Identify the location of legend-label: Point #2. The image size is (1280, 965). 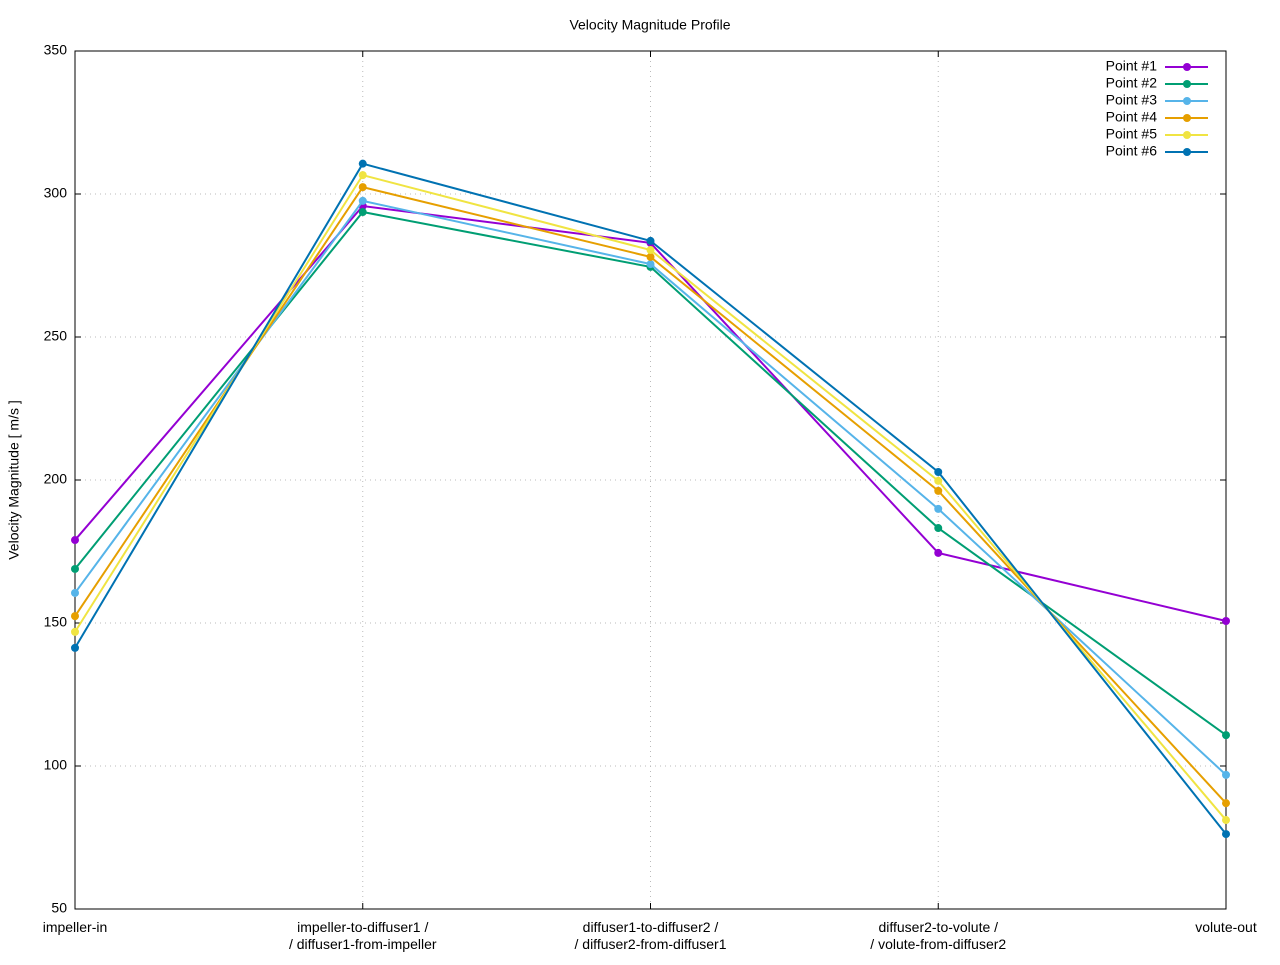
(1132, 83).